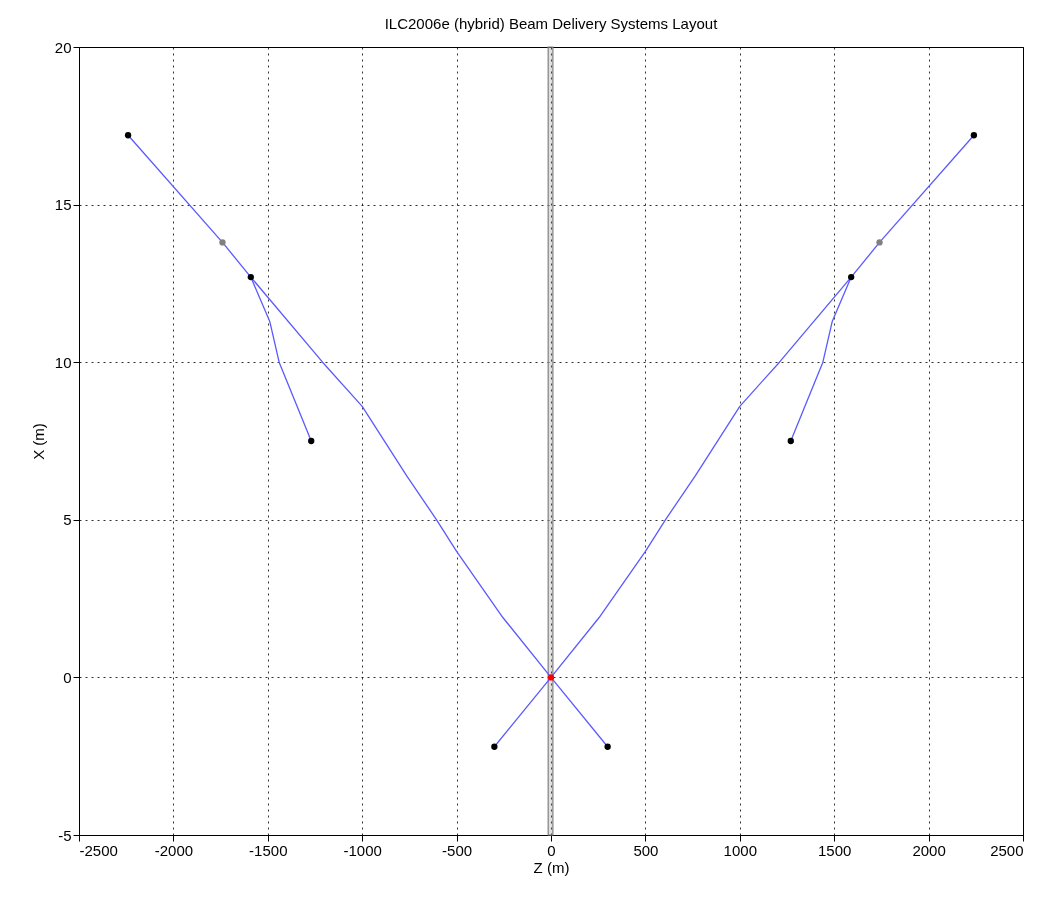 This screenshot has height=898, width=1050. Describe the element at coordinates (98, 850) in the screenshot. I see `x-tick-label: -2500` at that location.